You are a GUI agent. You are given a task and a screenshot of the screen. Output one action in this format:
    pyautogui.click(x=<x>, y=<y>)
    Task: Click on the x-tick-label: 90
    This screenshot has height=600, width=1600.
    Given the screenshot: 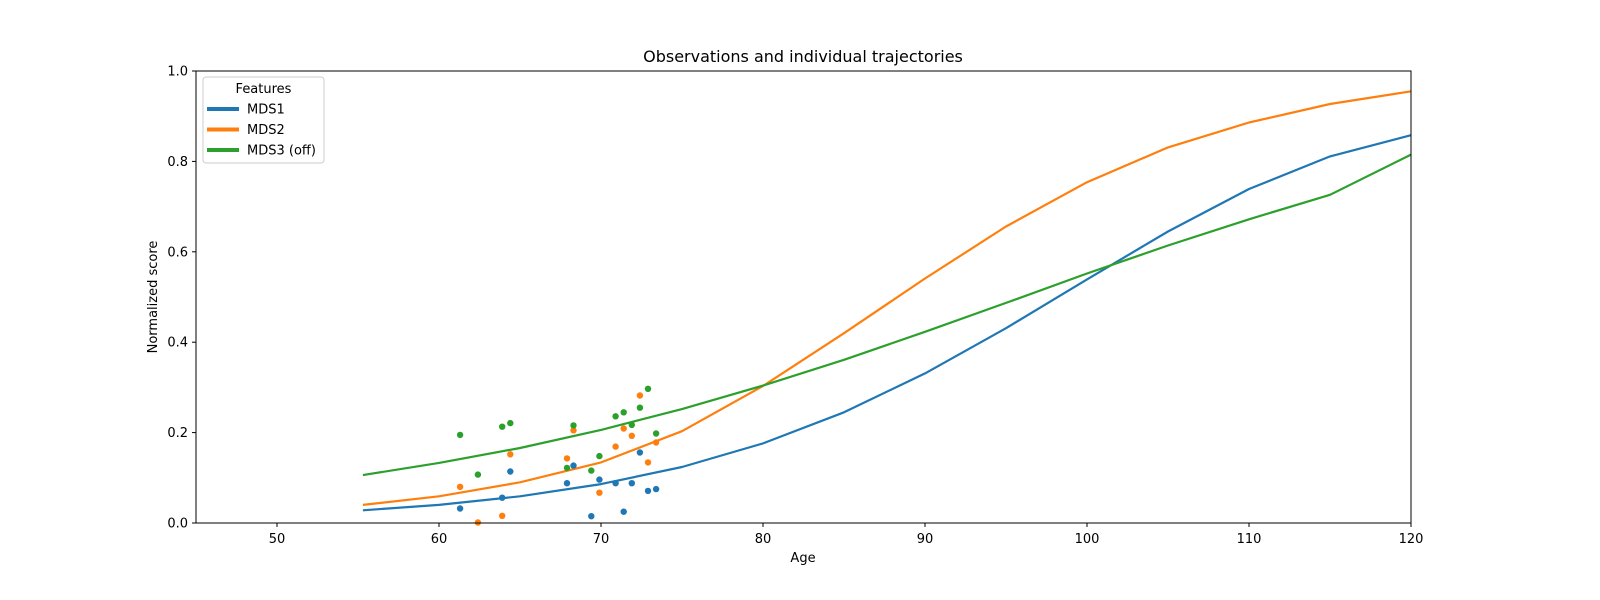 What is the action you would take?
    pyautogui.click(x=925, y=539)
    